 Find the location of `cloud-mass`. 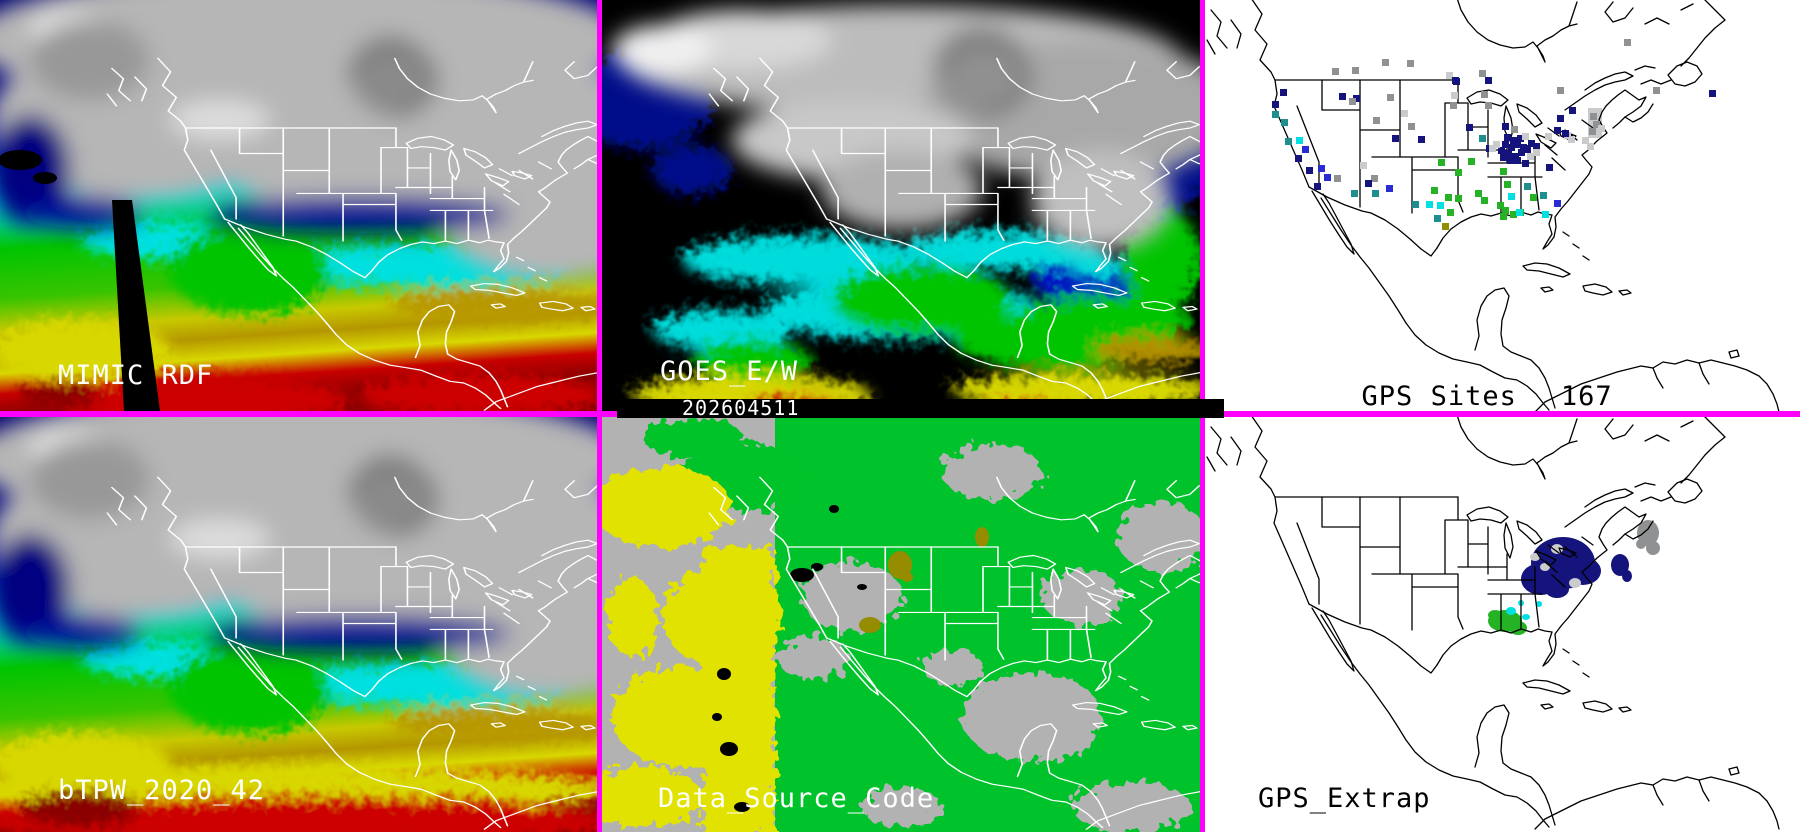

cloud-mass is located at coordinates (298, 140).